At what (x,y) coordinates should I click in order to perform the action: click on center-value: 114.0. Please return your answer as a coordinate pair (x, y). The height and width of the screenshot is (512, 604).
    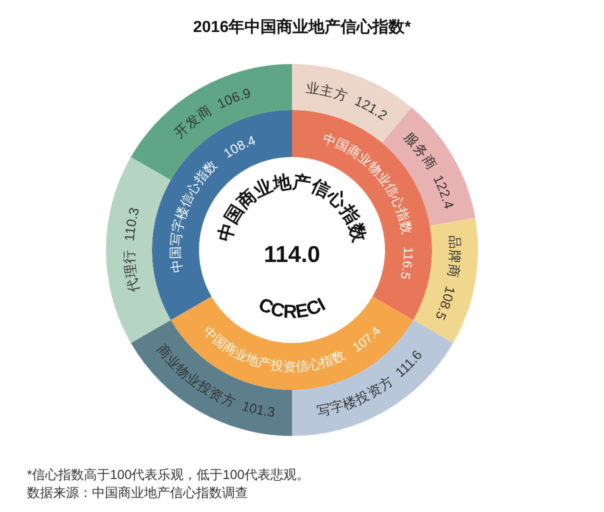
    Looking at the image, I should click on (292, 254).